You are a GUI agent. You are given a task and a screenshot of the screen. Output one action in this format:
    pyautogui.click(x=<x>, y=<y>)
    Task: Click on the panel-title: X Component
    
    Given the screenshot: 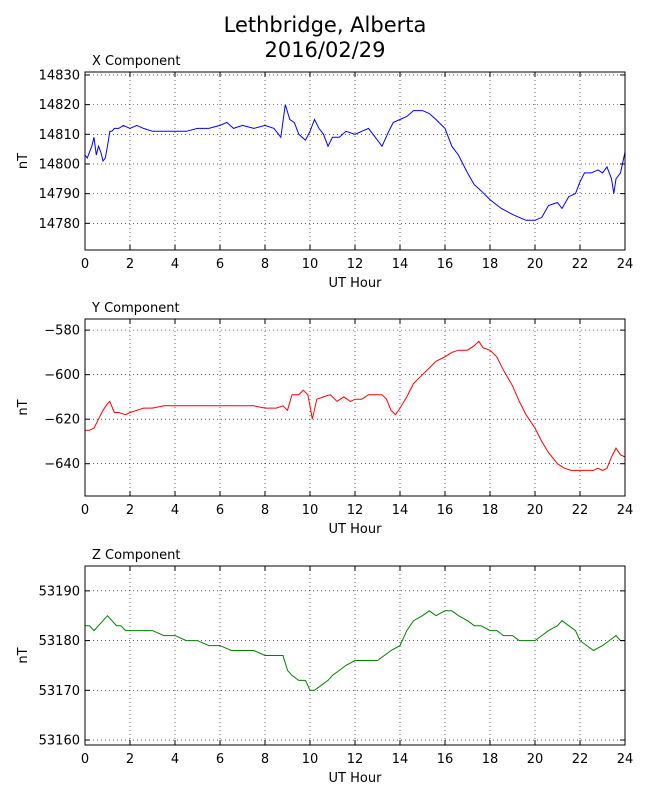 What is the action you would take?
    pyautogui.click(x=136, y=61)
    